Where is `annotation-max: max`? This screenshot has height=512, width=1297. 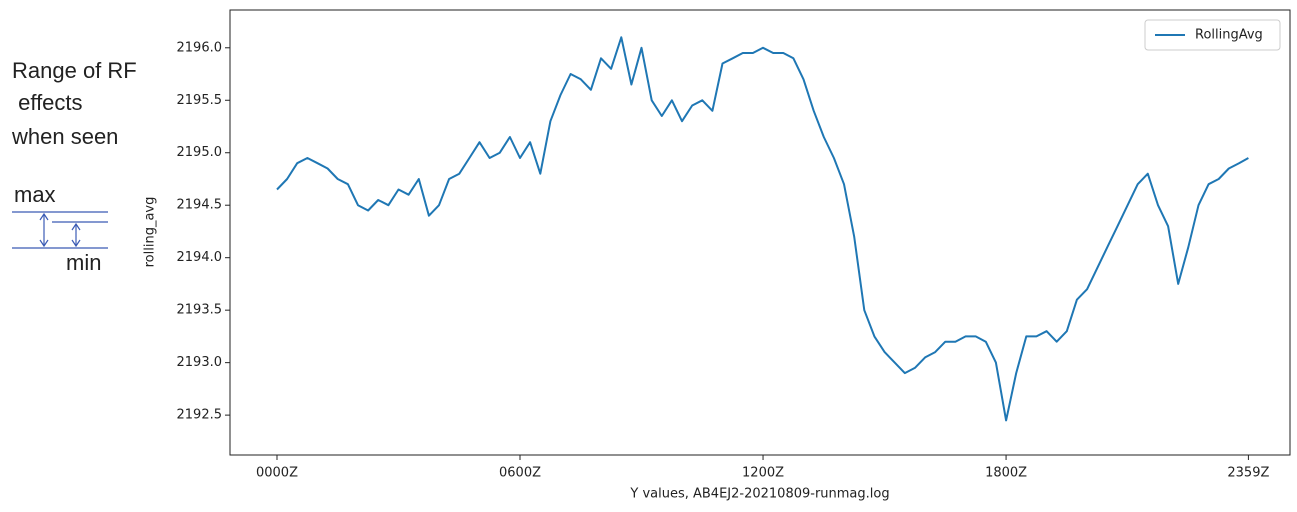 annotation-max: max is located at coordinates (35, 194).